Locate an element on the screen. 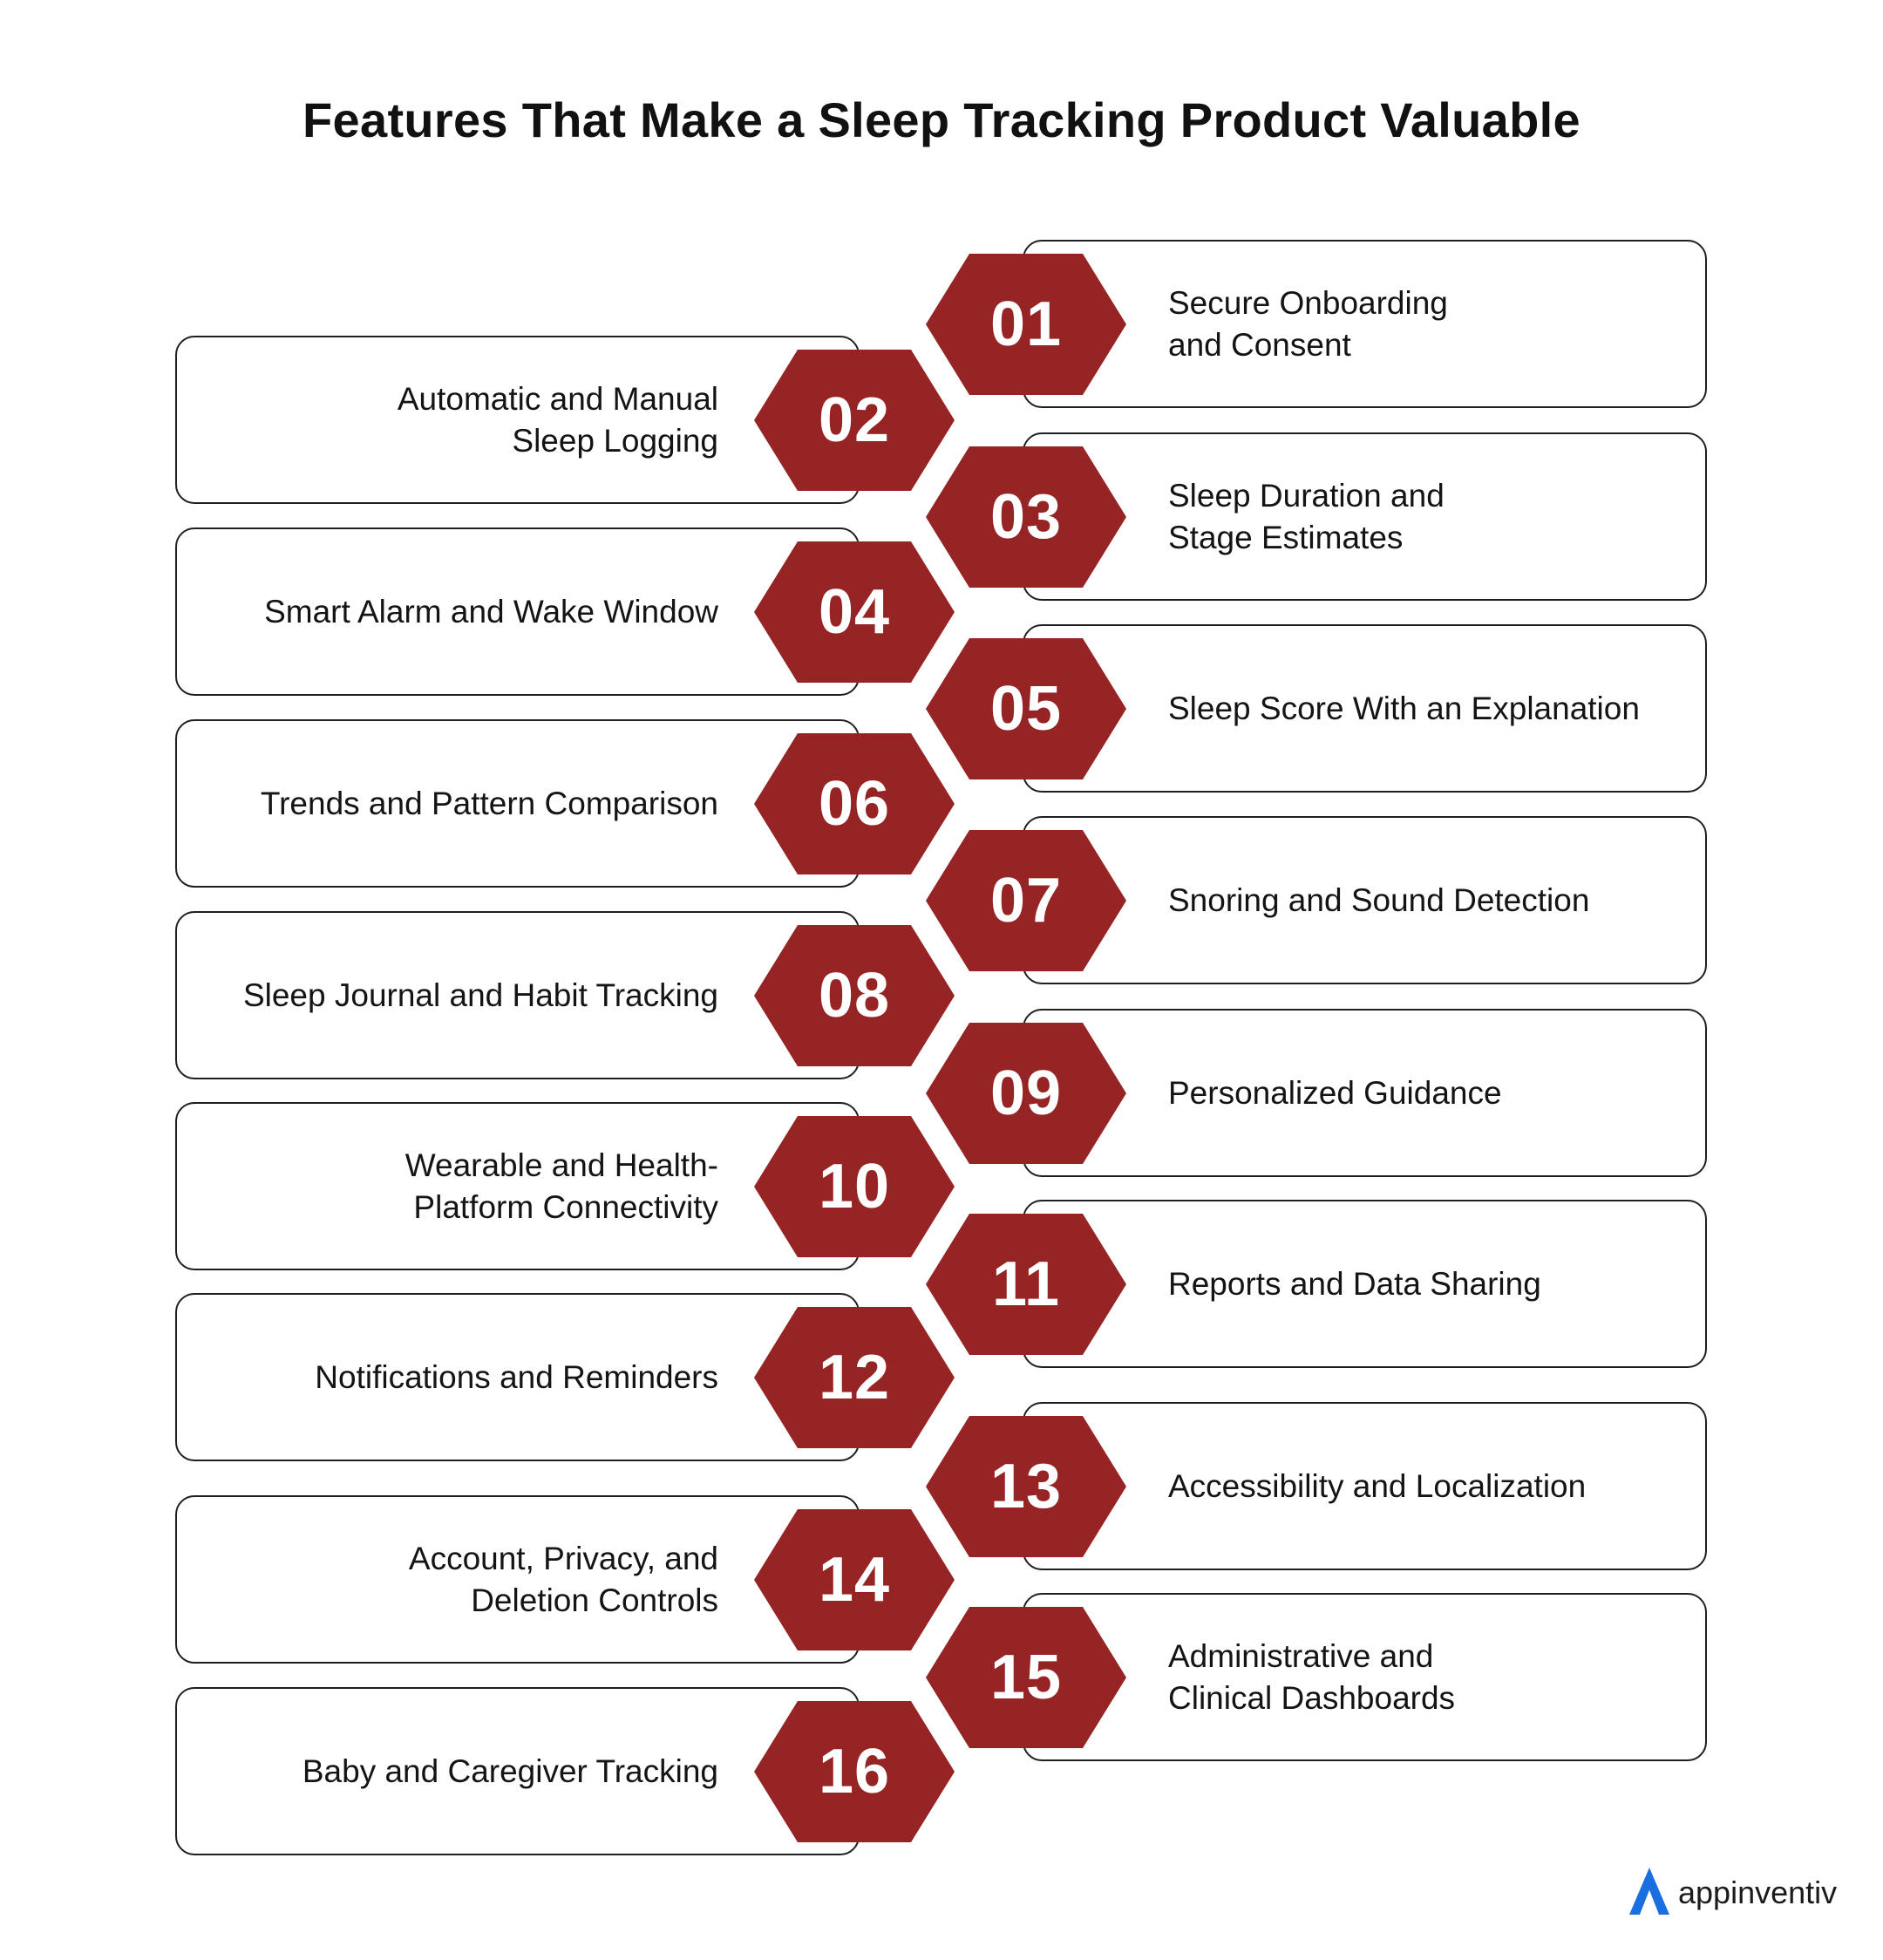  feature-hexagon-14: 14 is located at coordinates (854, 1579).